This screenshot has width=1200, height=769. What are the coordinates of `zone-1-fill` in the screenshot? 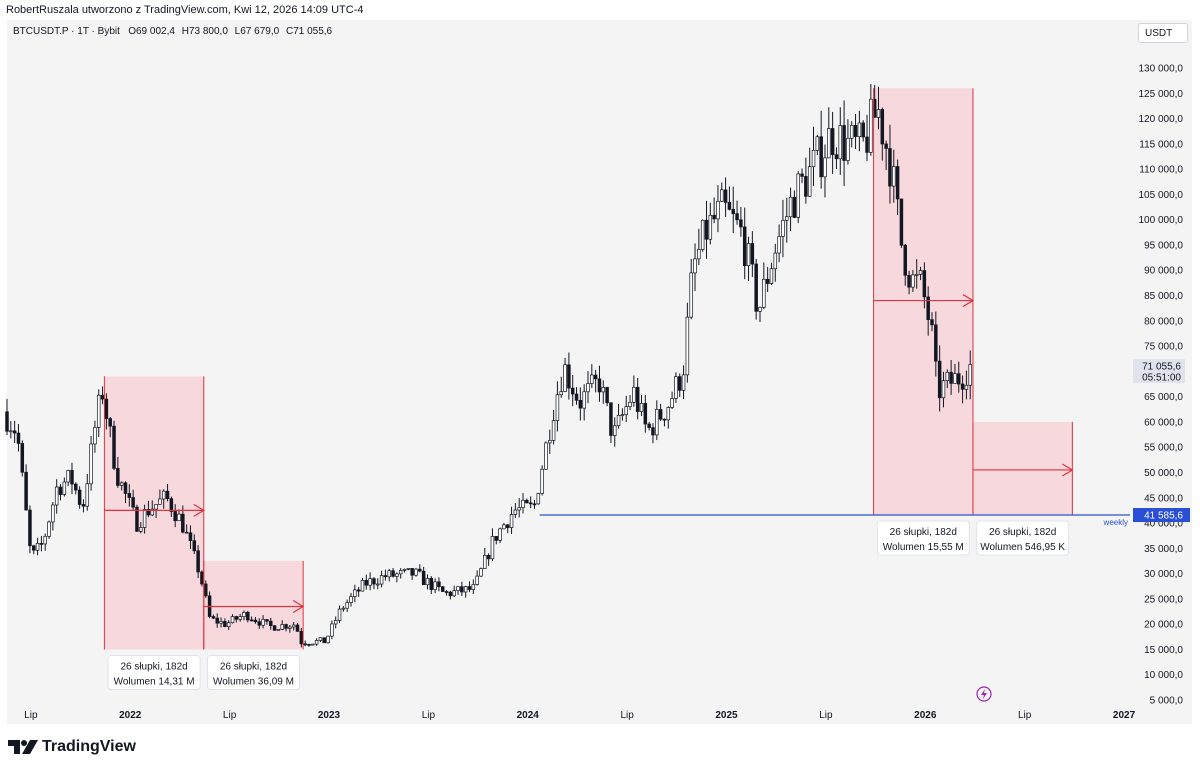 It's located at (154, 513).